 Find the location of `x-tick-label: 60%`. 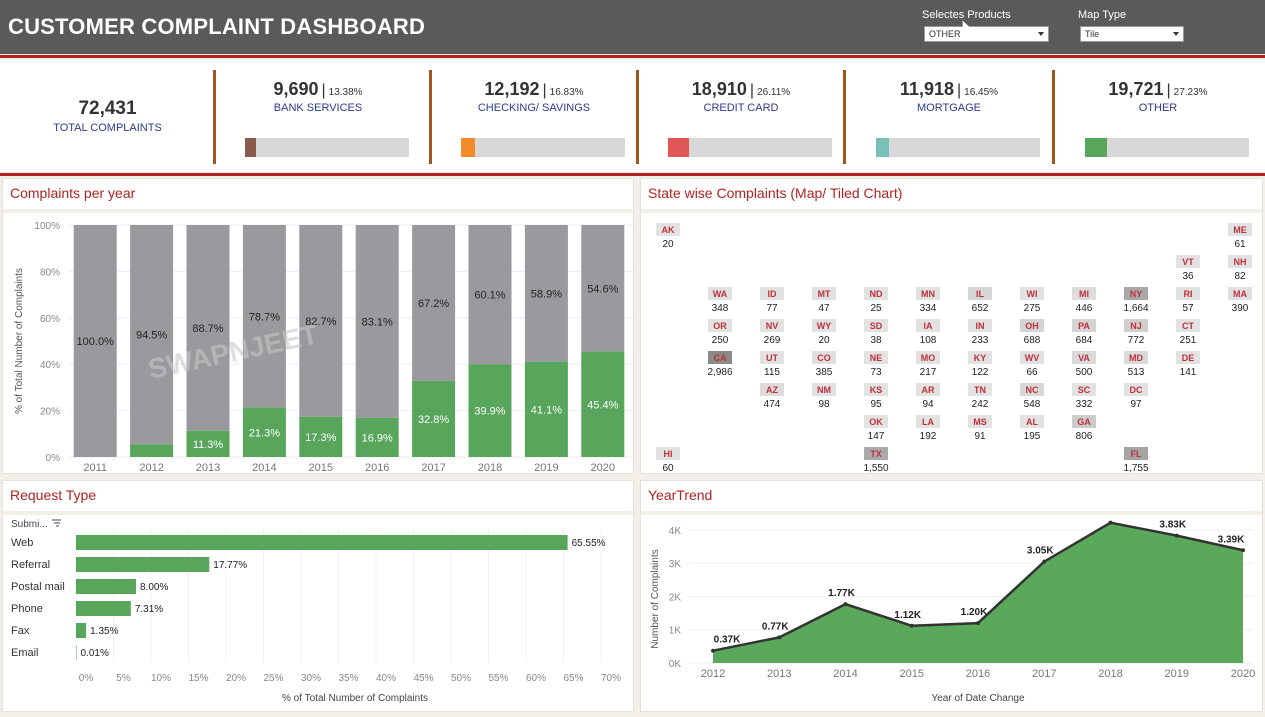

x-tick-label: 60% is located at coordinates (536, 678).